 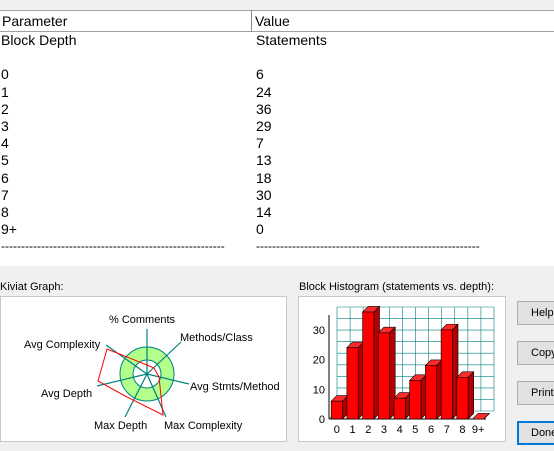 What do you see at coordinates (264, 211) in the screenshot?
I see `table-row-value: 14` at bounding box center [264, 211].